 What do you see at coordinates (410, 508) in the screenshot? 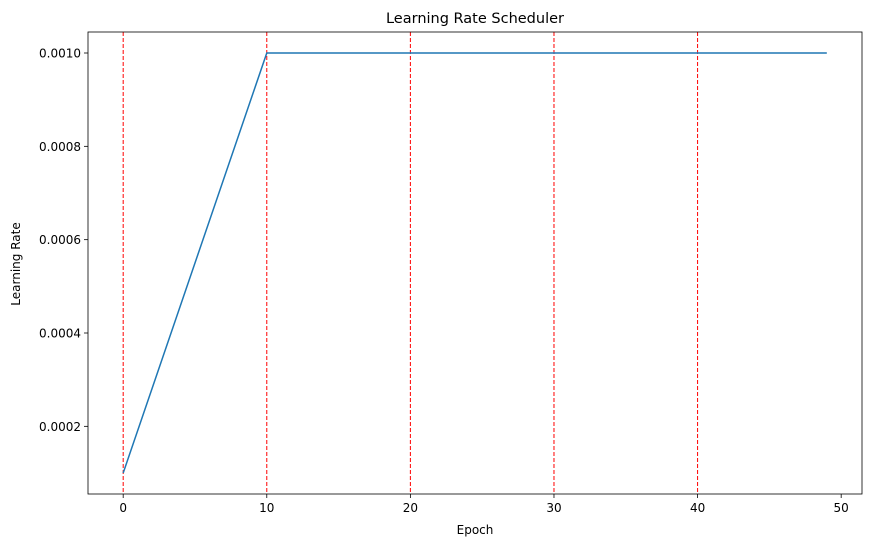
I see `x-tick-label: 20` at bounding box center [410, 508].